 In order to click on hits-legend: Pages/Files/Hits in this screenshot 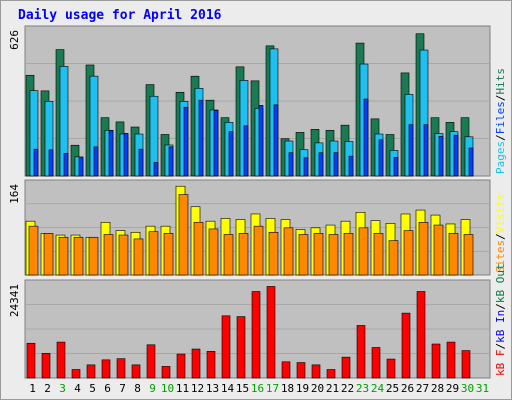, I will do `click(500, 121)`.